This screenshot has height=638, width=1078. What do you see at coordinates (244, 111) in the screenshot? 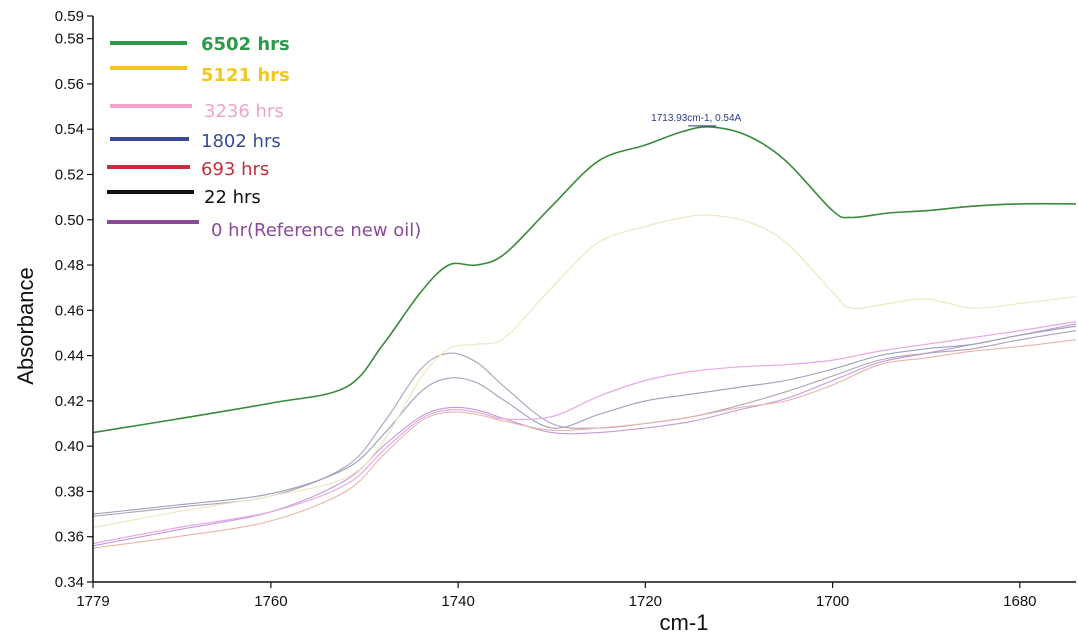
I see `legend-label-3236-hrs: 3236 hrs` at bounding box center [244, 111].